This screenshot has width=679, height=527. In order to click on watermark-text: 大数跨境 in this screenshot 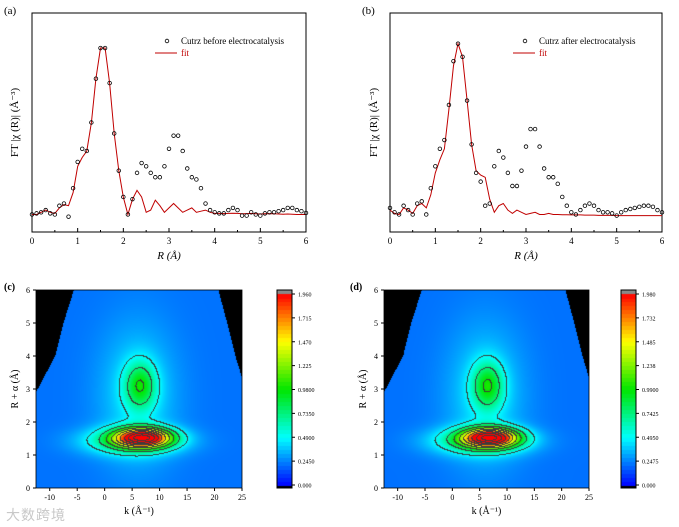, I will do `click(36, 516)`.